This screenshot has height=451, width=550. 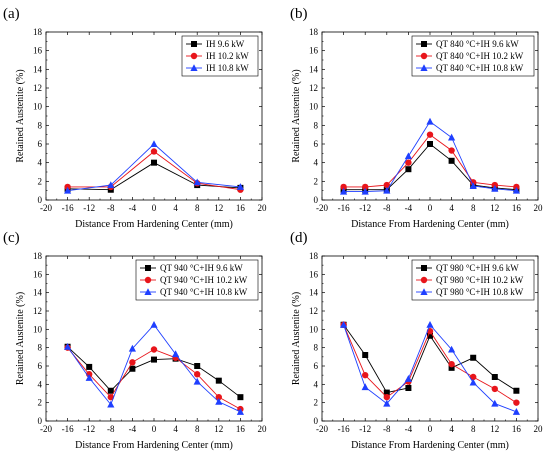 What do you see at coordinates (314, 256) in the screenshot?
I see `y-tick-label: 18` at bounding box center [314, 256].